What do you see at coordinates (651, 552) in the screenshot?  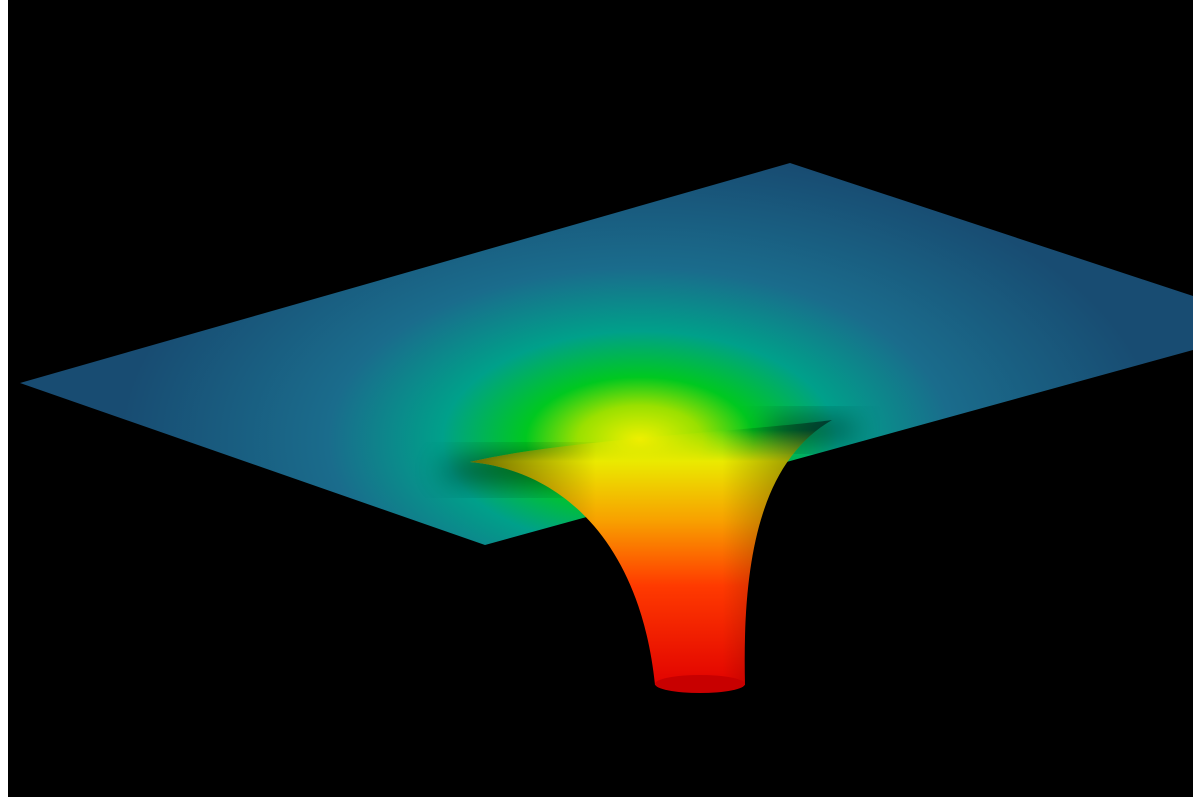 I see `funnel-shade` at bounding box center [651, 552].